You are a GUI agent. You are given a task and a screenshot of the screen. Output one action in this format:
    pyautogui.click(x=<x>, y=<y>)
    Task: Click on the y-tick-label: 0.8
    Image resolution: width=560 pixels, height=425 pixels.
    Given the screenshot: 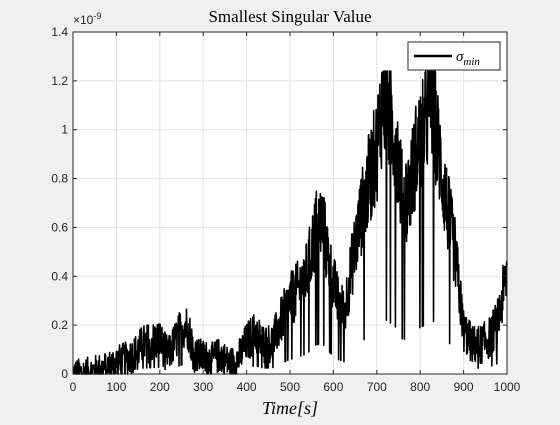 What is the action you would take?
    pyautogui.click(x=59, y=179)
    